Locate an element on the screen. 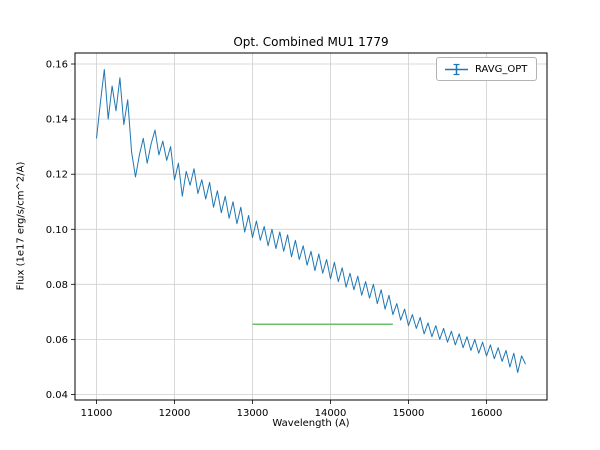  legend: RAVG_OPT is located at coordinates (487, 69).